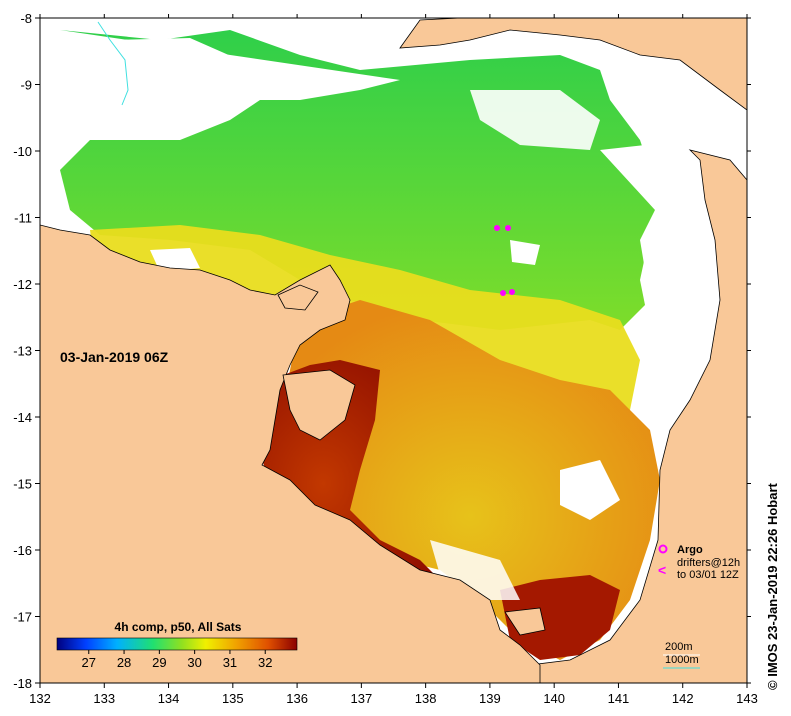 This screenshot has height=716, width=791. What do you see at coordinates (40, 698) in the screenshot?
I see `x-tick-label: 132` at bounding box center [40, 698].